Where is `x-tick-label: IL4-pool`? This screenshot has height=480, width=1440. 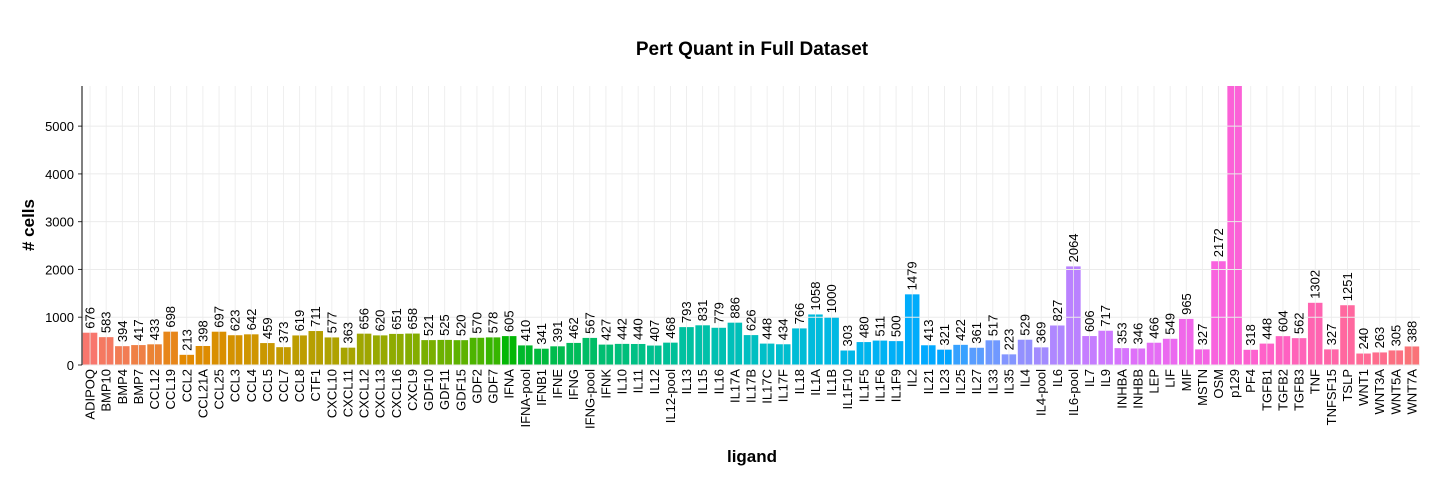 x-tick-label: IL4-pool is located at coordinates (1041, 392).